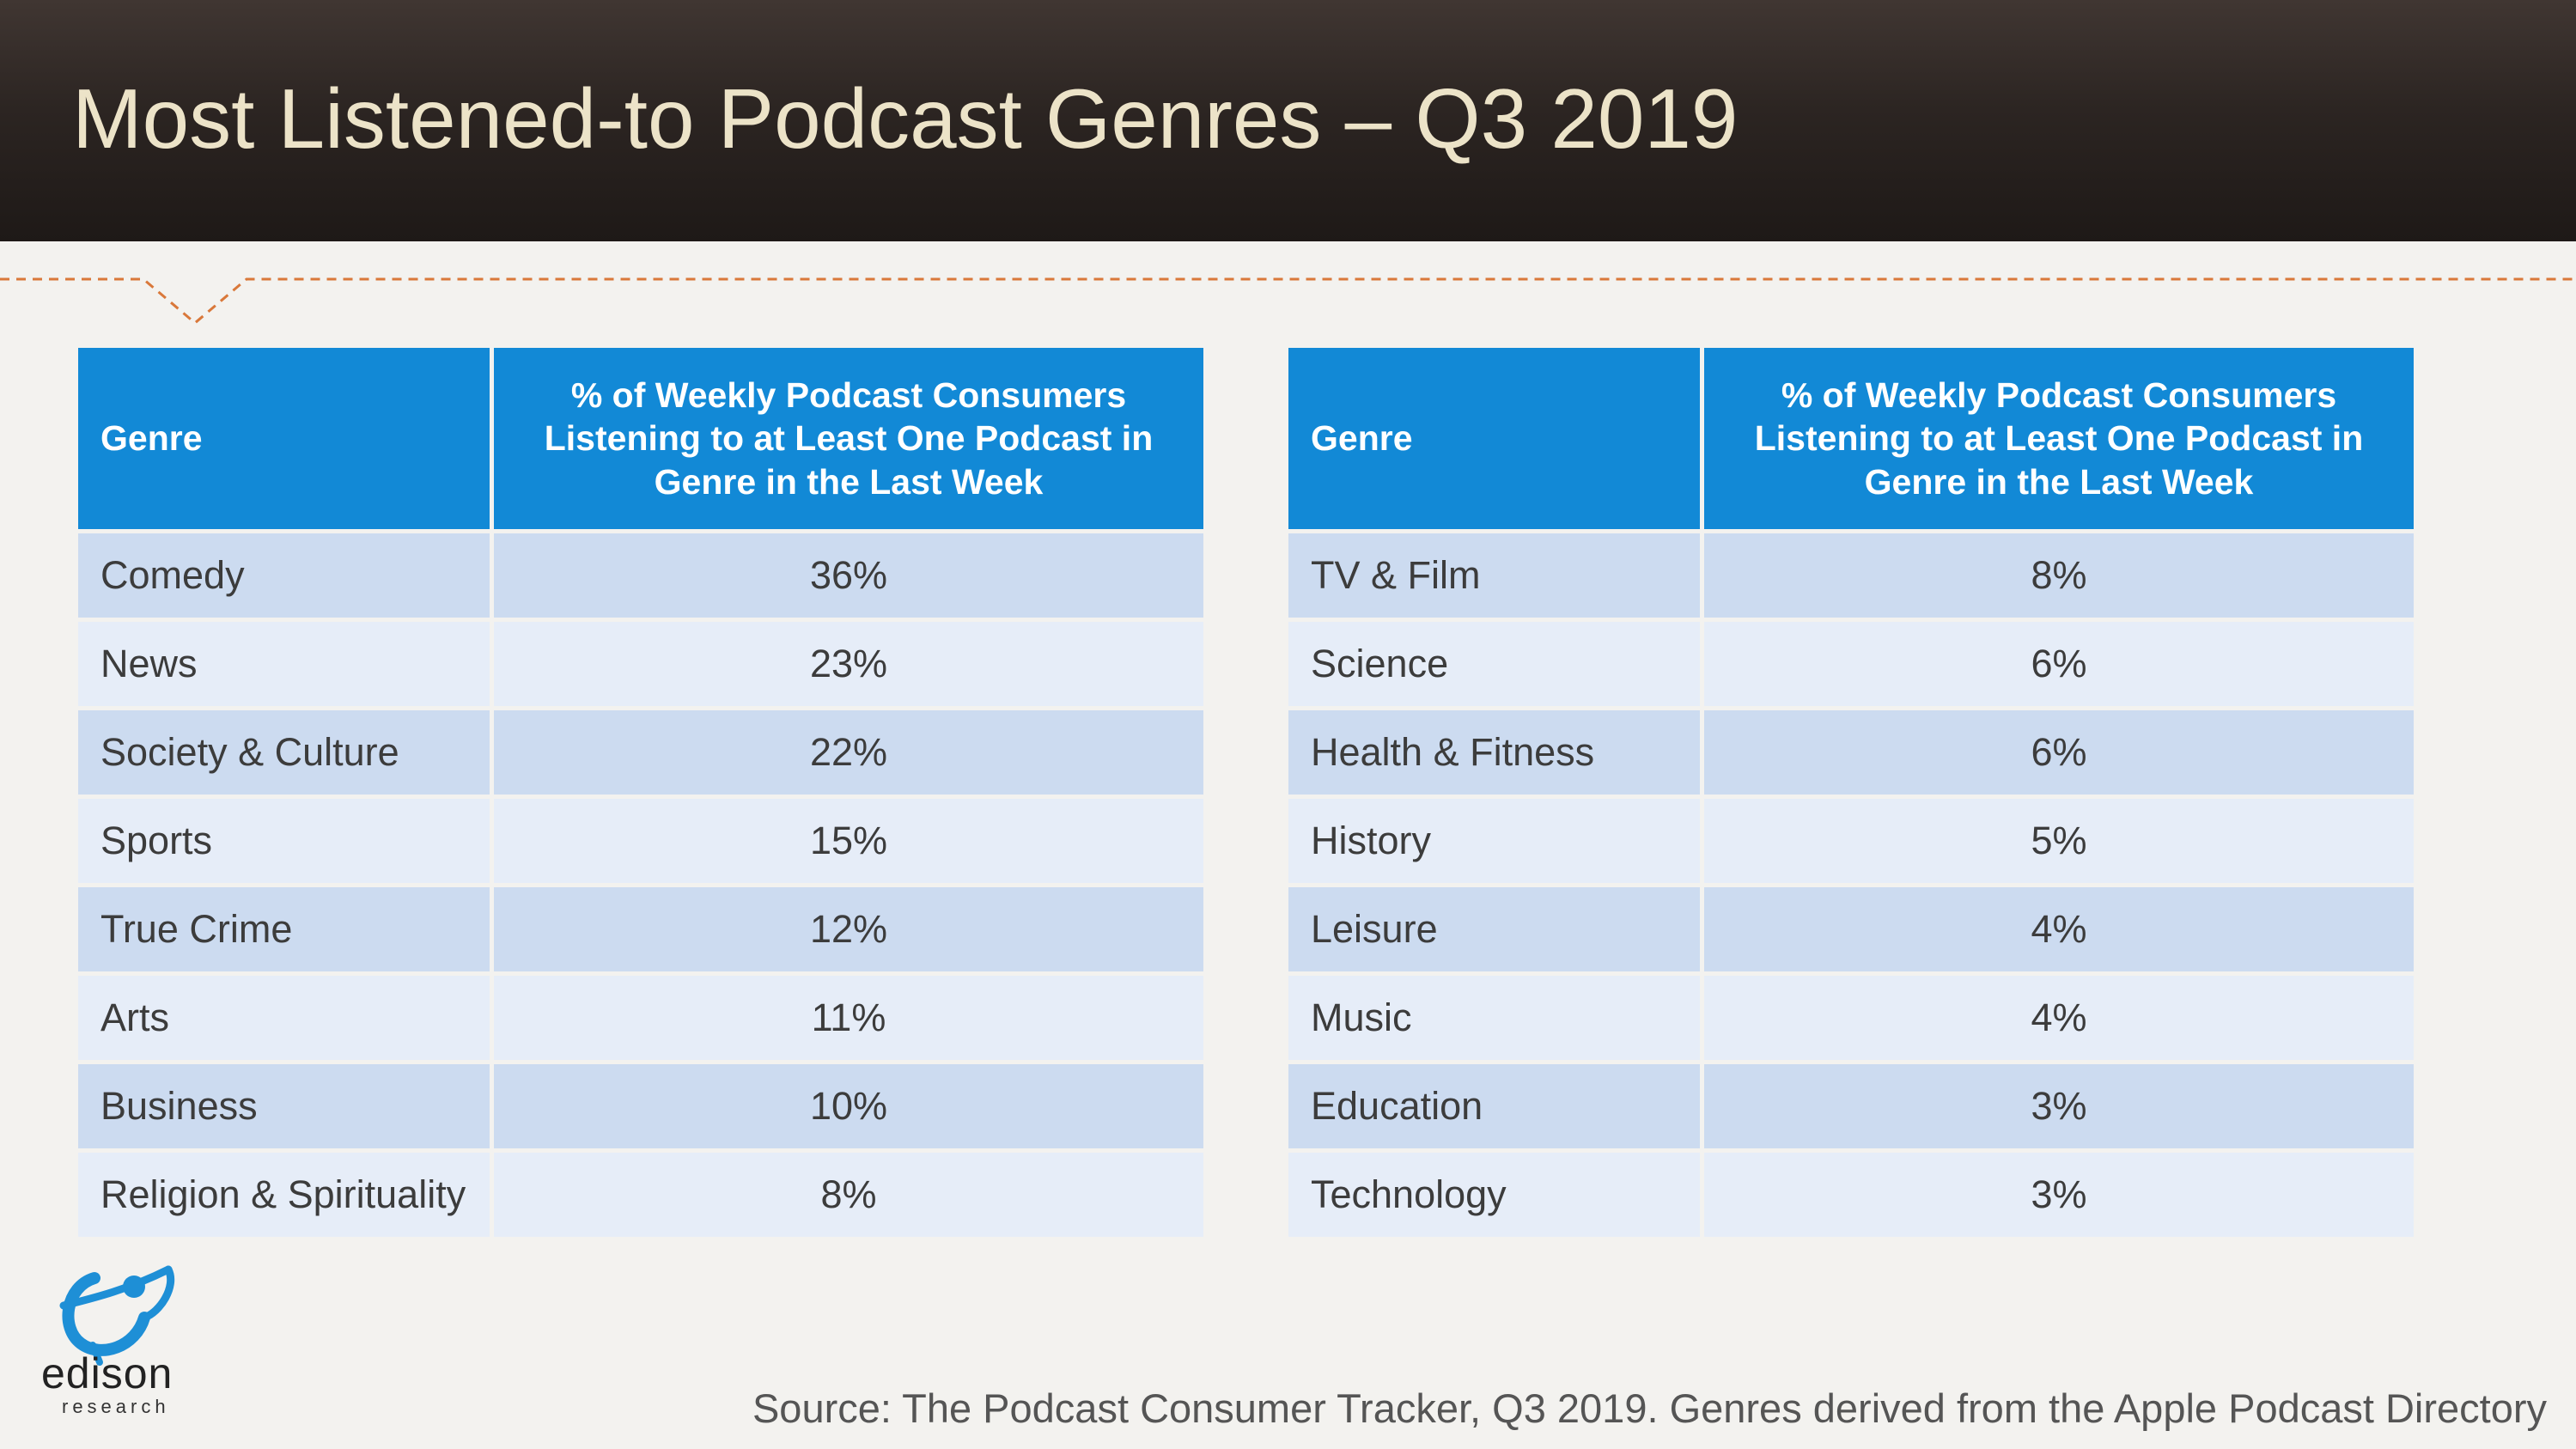  What do you see at coordinates (117, 1315) in the screenshot?
I see `edison-orbit-logo-icon` at bounding box center [117, 1315].